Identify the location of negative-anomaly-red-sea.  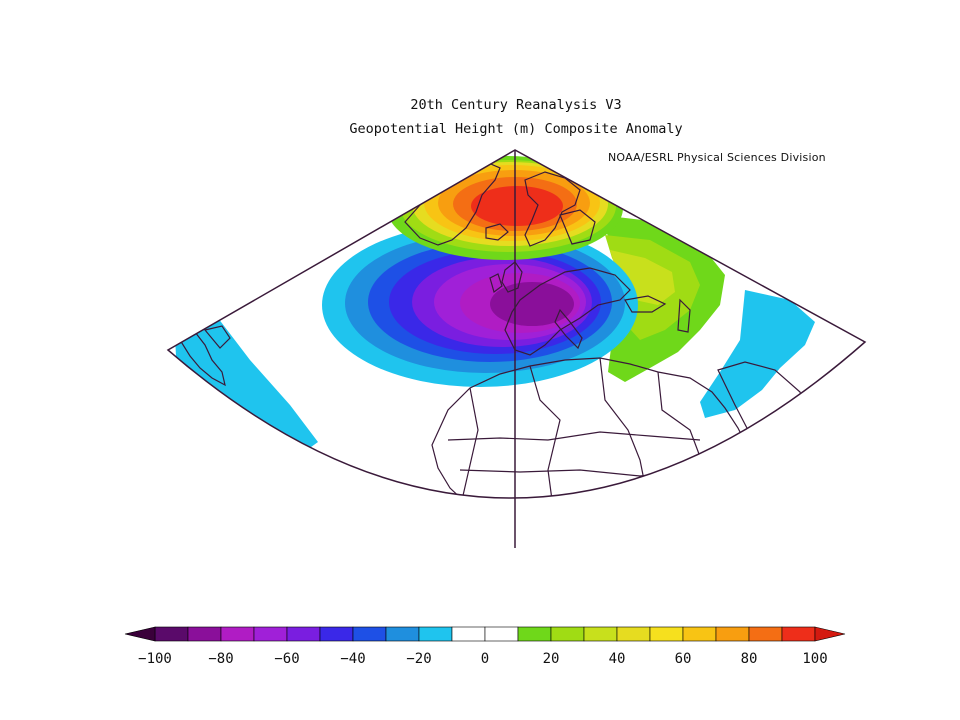
(757, 354).